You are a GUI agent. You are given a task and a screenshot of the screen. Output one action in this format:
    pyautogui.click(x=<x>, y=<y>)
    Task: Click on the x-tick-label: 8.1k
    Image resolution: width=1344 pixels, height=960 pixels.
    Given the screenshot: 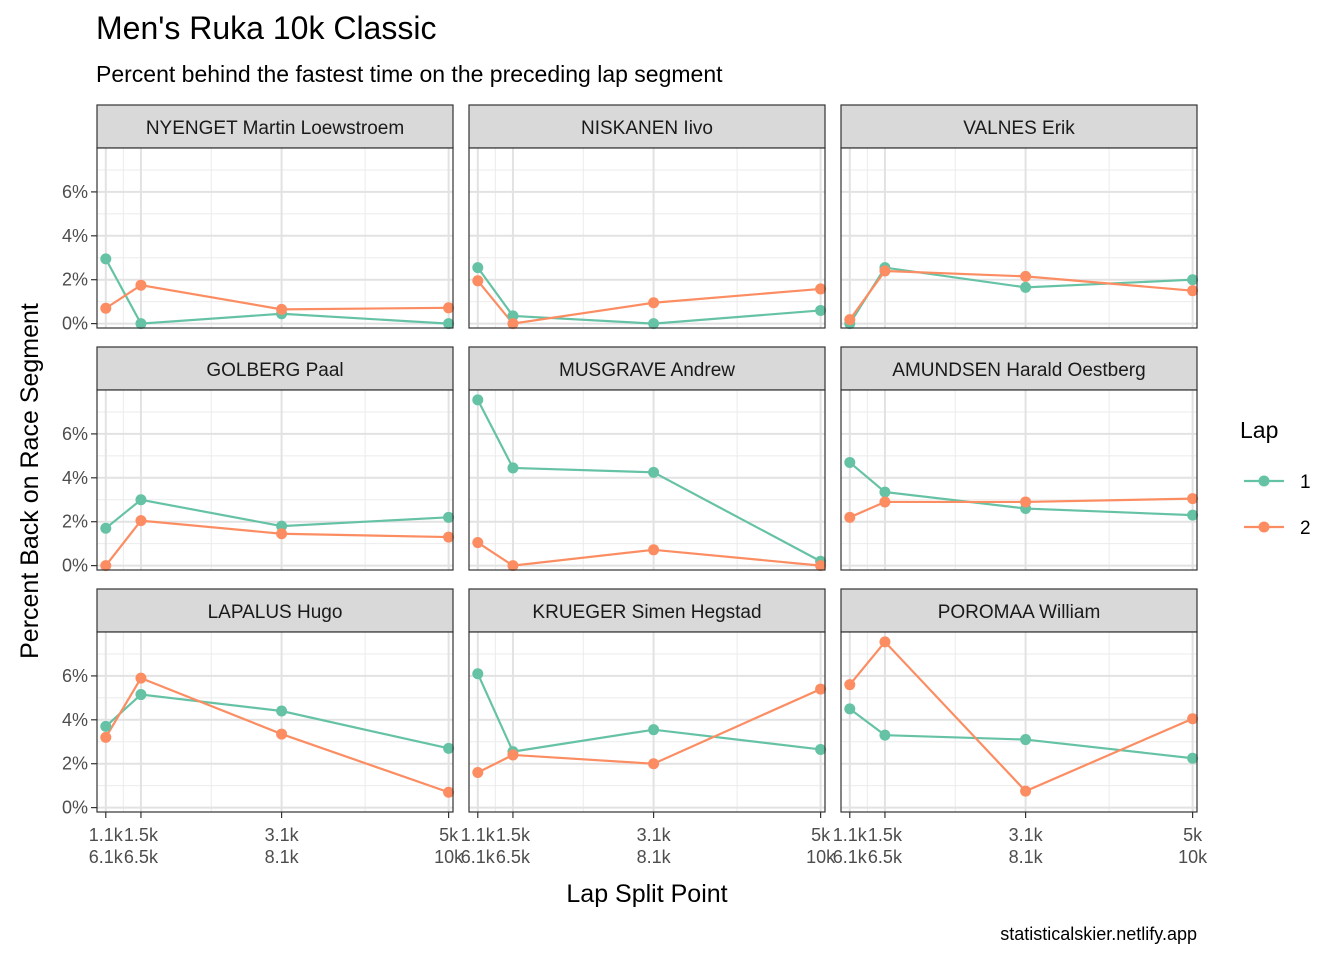 What is the action you would take?
    pyautogui.click(x=654, y=857)
    